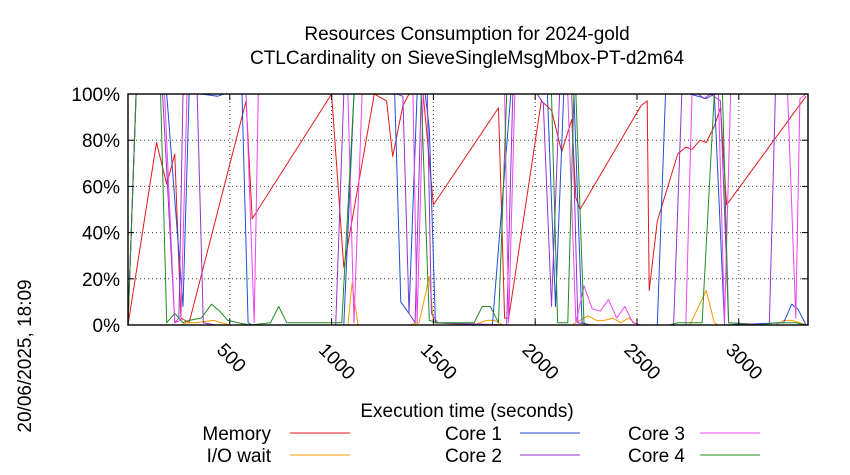 This screenshot has width=850, height=475. I want to click on timestamp-label: 20/06/2025, 18:09, so click(25, 355).